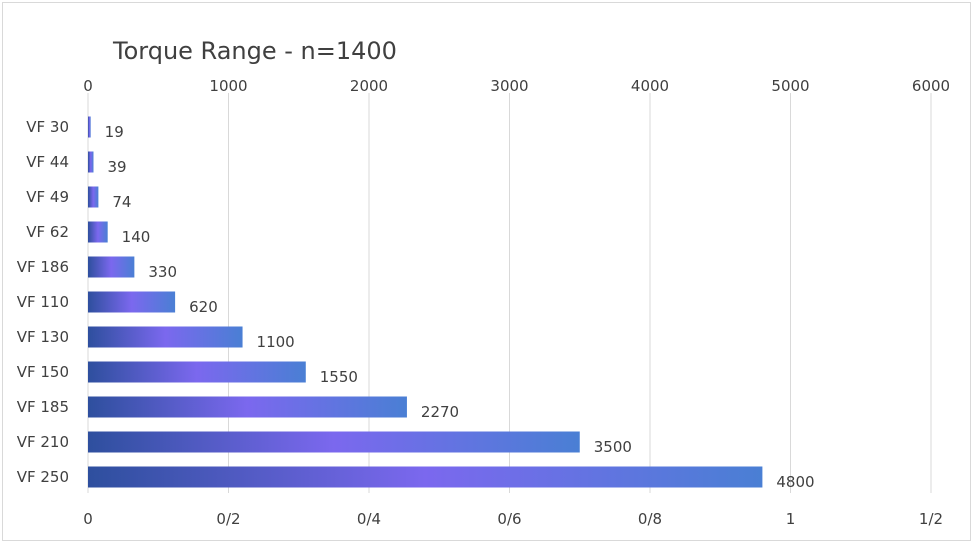 The width and height of the screenshot is (975, 545). I want to click on data-label: 39, so click(116, 167).